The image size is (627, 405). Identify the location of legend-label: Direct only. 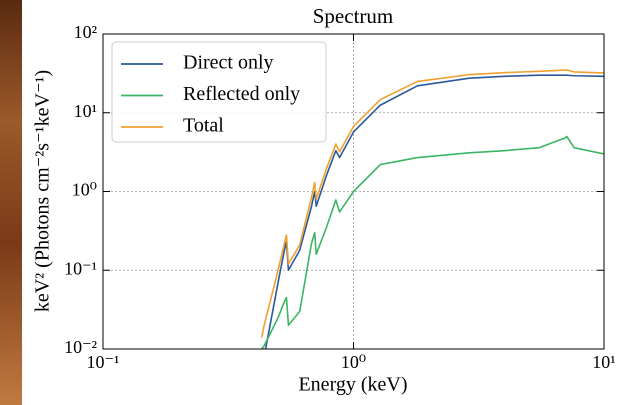
(228, 63).